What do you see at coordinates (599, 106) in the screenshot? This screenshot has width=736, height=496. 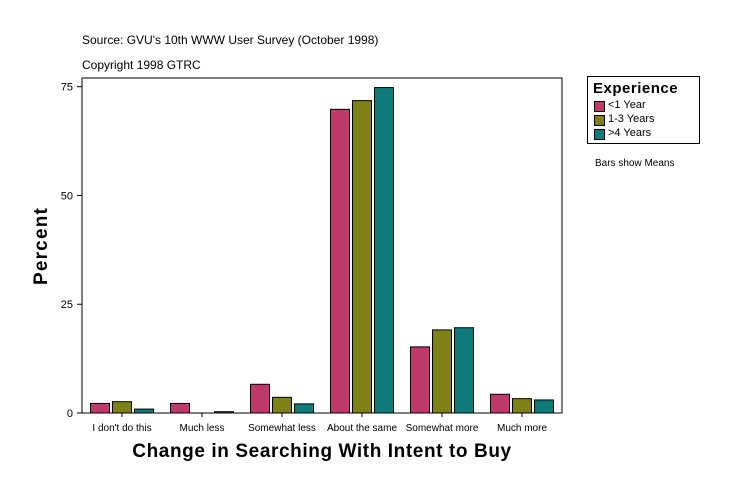 I see `legend-swatch-lt1-year` at bounding box center [599, 106].